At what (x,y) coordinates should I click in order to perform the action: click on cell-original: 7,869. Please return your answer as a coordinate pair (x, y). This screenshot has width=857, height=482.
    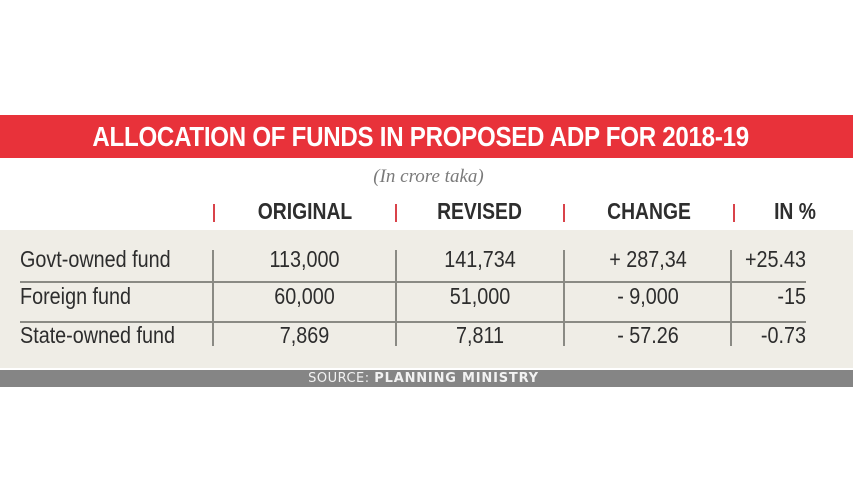
    Looking at the image, I should click on (304, 335).